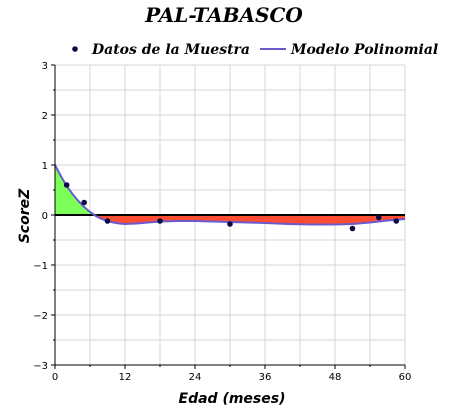 The image size is (450, 420). Describe the element at coordinates (45, 116) in the screenshot. I see `y-tick-label: 2` at that location.